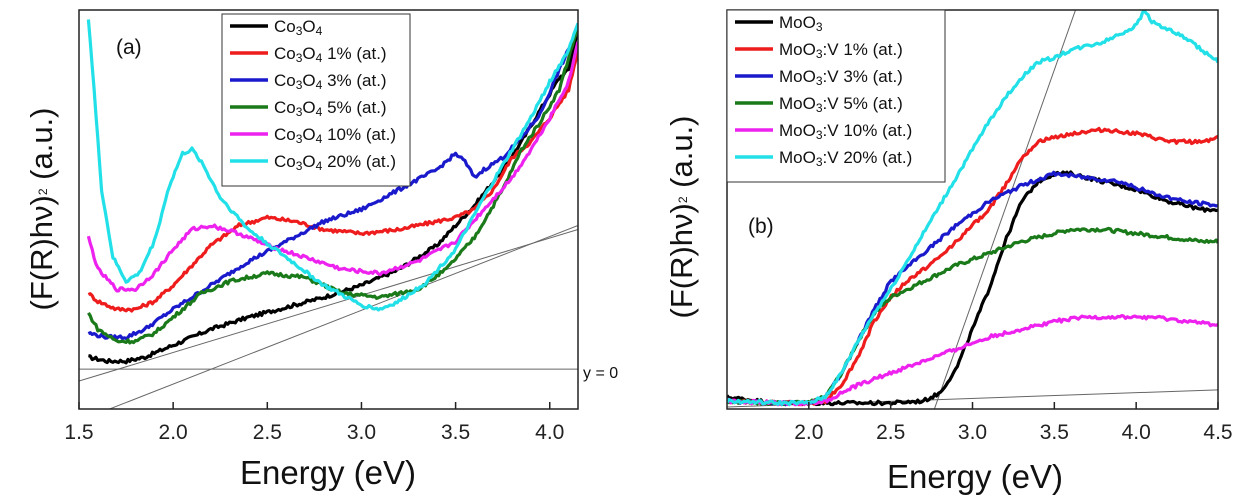  I want to click on legend-entry-label: Co3O4 1% (at.), so click(330, 54).